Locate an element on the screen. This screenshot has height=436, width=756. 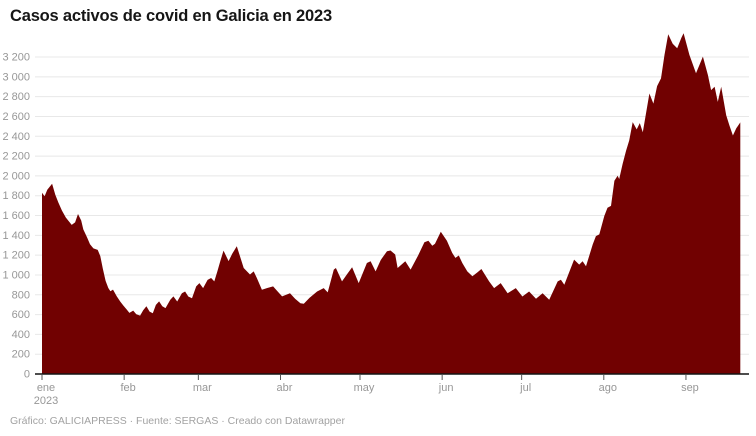
y-axis-tick-label: 1 800 is located at coordinates (16, 196).